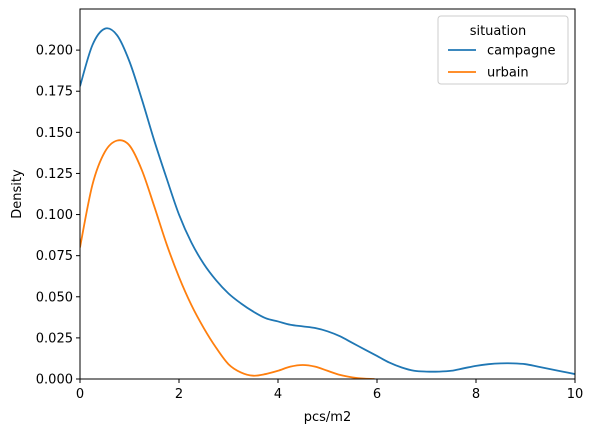  Describe the element at coordinates (54, 297) in the screenshot. I see `y-tick-label: 0.050` at that location.